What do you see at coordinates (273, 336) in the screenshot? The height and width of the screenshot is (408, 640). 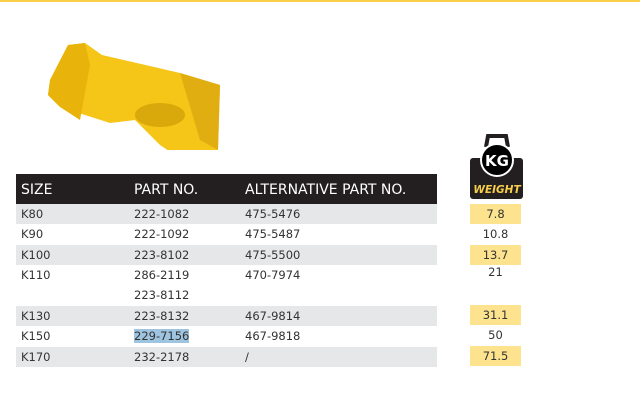 I see `alt-part-cell: 467-9818` at bounding box center [273, 336].